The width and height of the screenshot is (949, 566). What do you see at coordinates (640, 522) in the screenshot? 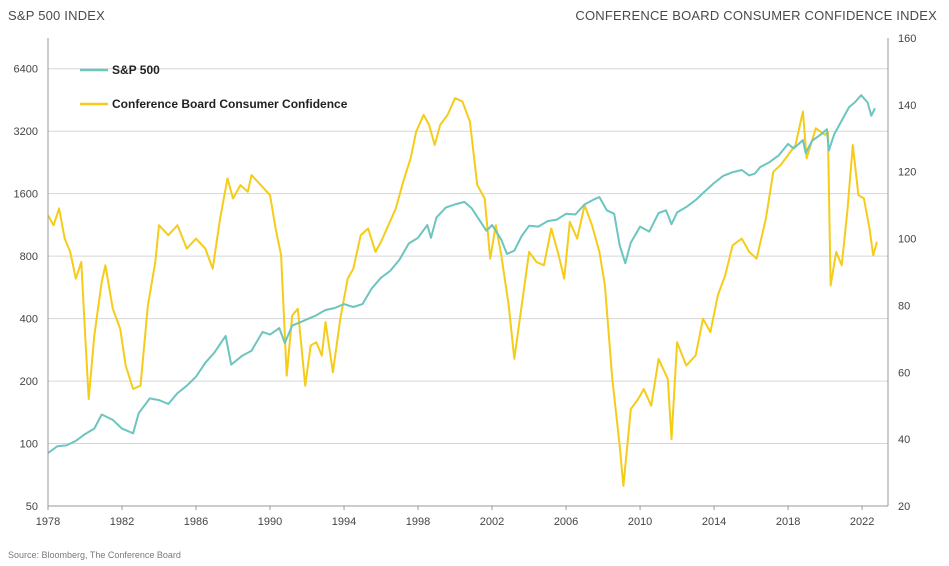
I see `x-tick-label: 2010` at bounding box center [640, 522].